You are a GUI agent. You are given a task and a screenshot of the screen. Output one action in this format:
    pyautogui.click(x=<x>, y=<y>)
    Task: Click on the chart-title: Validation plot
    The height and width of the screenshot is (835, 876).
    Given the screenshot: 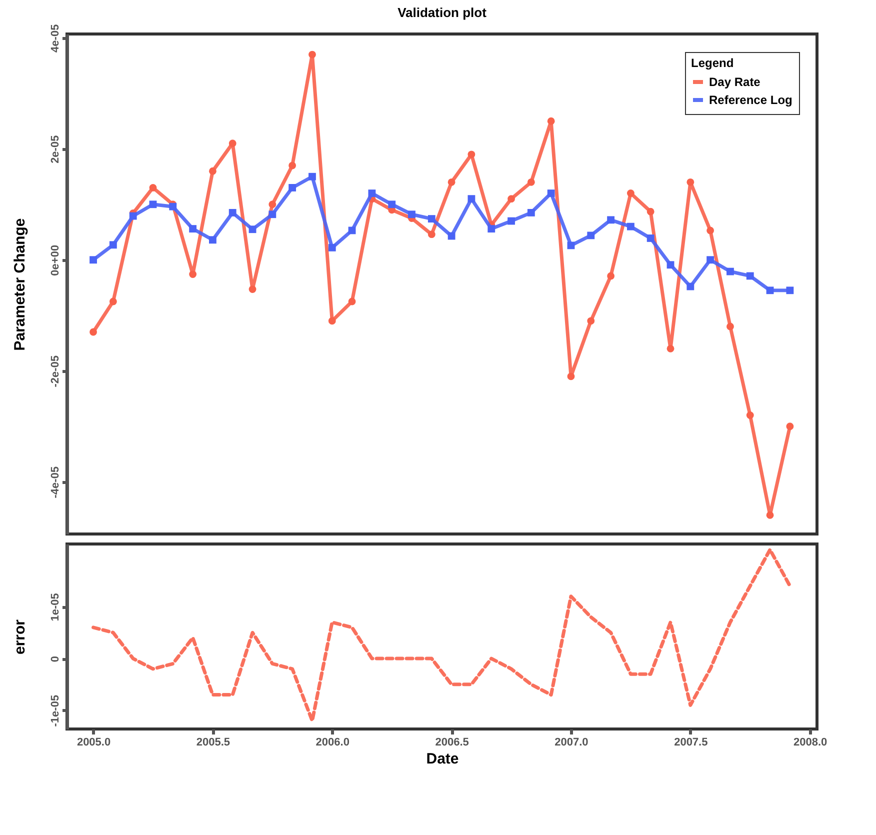 What is the action you would take?
    pyautogui.click(x=443, y=12)
    